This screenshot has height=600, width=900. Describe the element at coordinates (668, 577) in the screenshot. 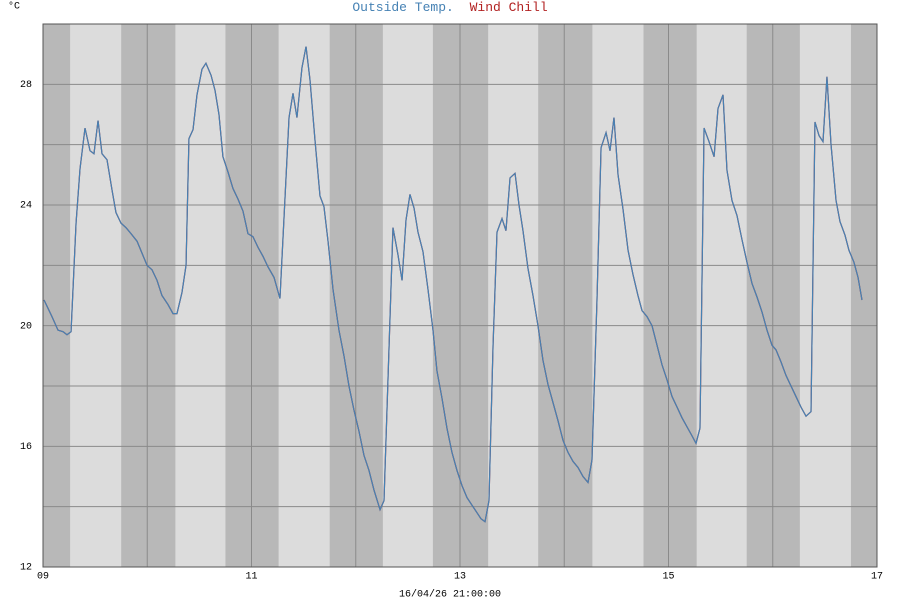

I see `x-tick-label: 15` at that location.